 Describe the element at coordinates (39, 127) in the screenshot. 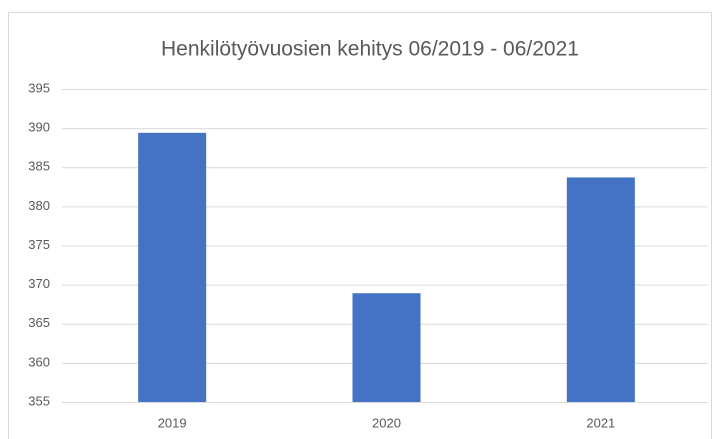

I see `y-tick-label: 390` at that location.